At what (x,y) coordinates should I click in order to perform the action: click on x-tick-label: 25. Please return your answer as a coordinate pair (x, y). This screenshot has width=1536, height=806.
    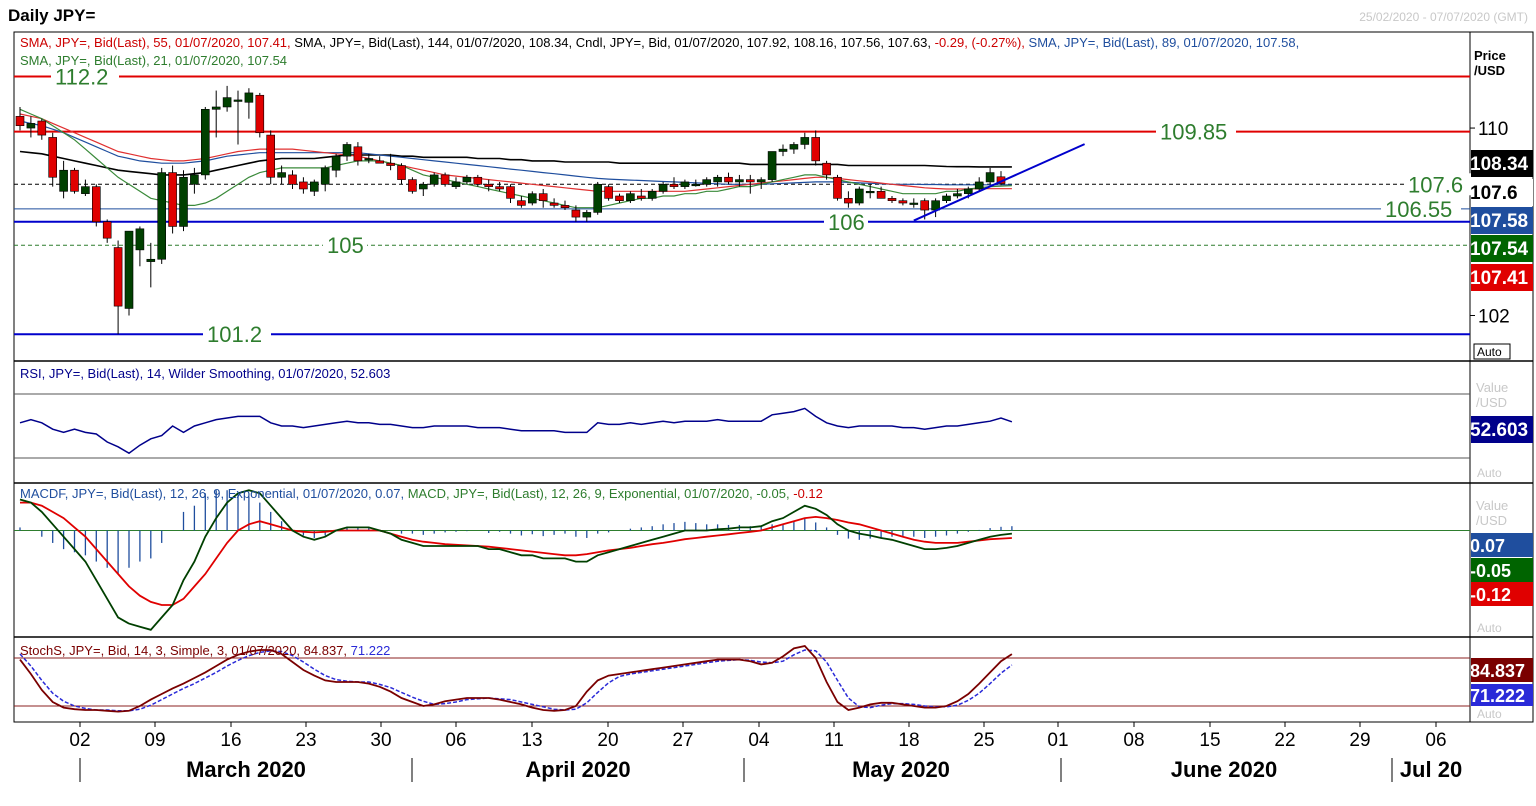
    Looking at the image, I should click on (983, 740).